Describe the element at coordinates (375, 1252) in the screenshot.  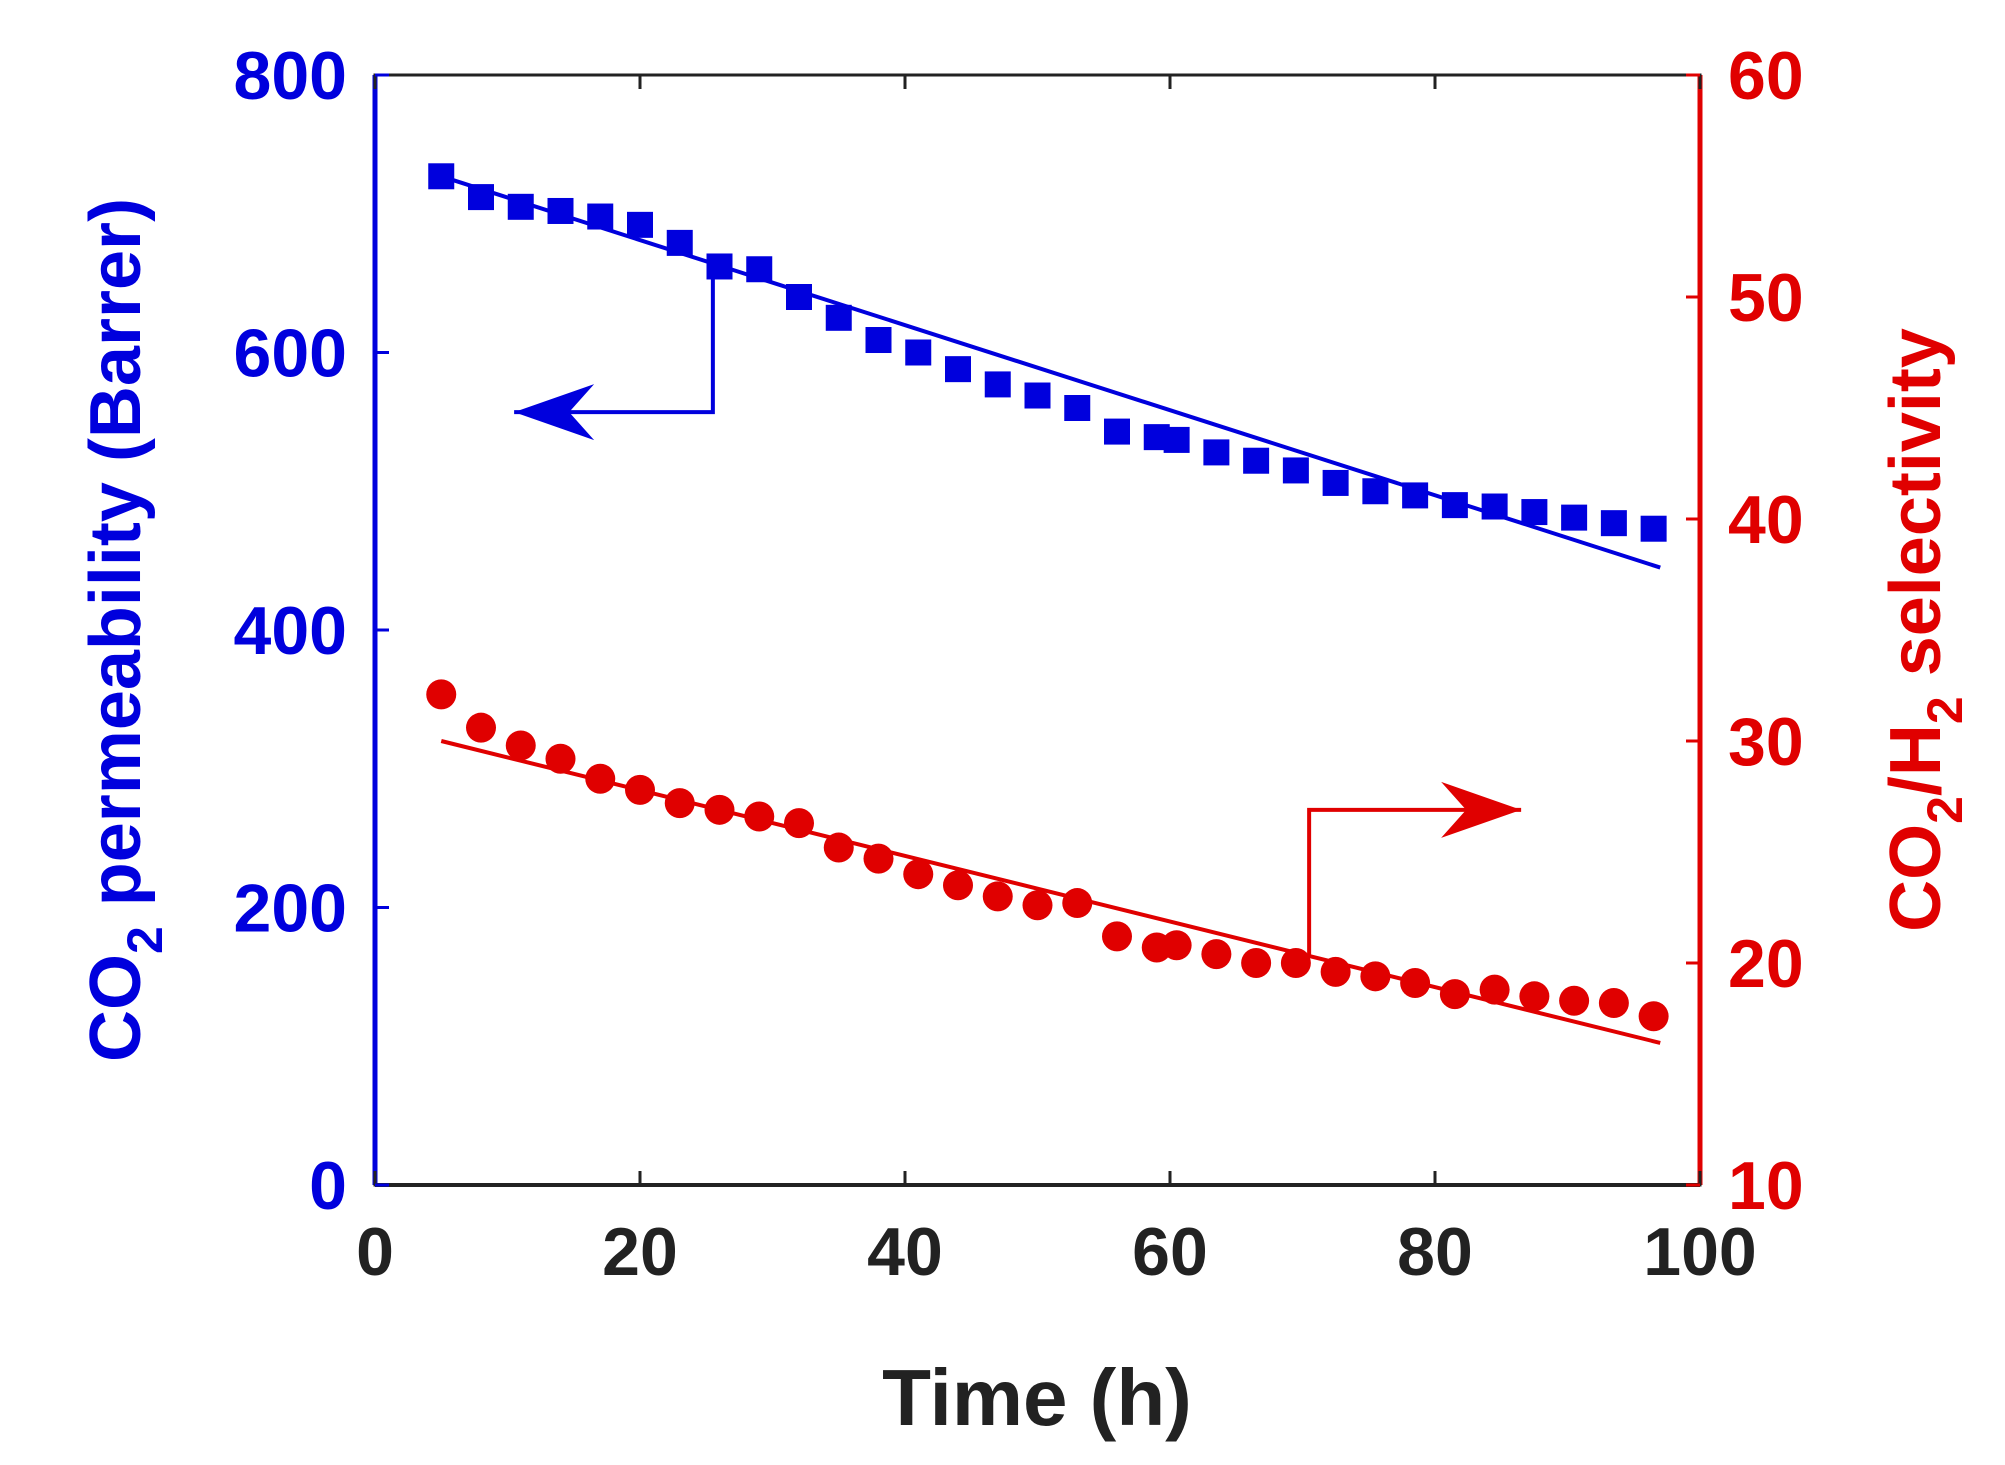
I see `x-tick-label: 0` at that location.